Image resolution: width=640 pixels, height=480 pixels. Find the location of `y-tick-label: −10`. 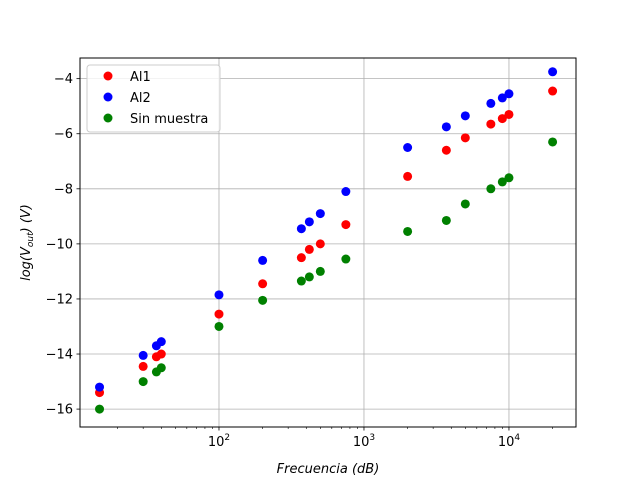

y-tick-label: −10 is located at coordinates (59, 244).